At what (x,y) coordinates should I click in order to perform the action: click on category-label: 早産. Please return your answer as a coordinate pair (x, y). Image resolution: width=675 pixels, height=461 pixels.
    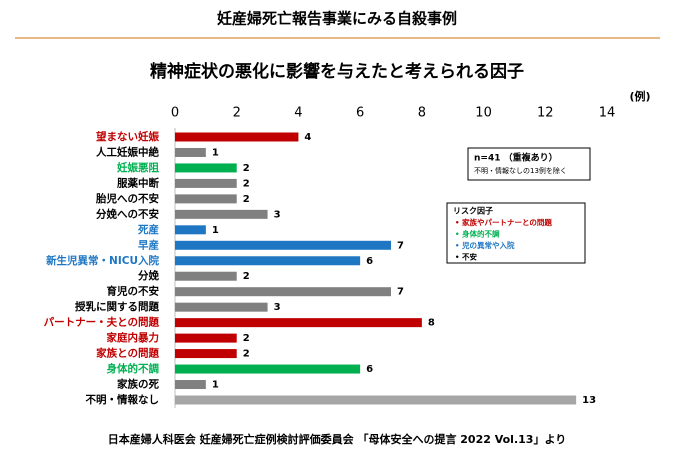
    Looking at the image, I should click on (148, 244).